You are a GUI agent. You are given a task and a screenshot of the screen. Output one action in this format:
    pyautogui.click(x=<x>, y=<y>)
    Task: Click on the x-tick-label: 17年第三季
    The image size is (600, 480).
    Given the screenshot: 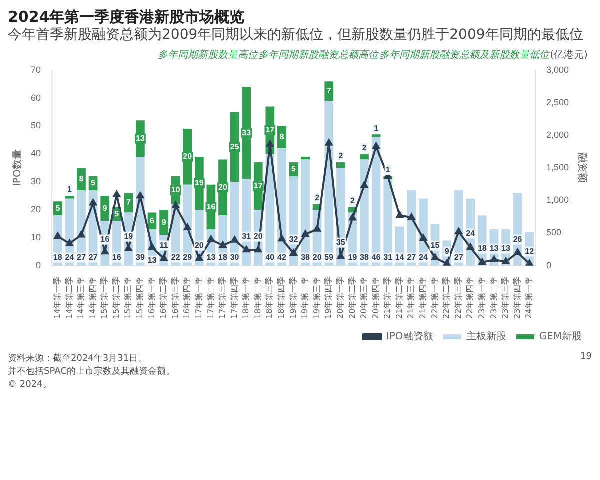 What is the action you would take?
    pyautogui.click(x=223, y=297)
    